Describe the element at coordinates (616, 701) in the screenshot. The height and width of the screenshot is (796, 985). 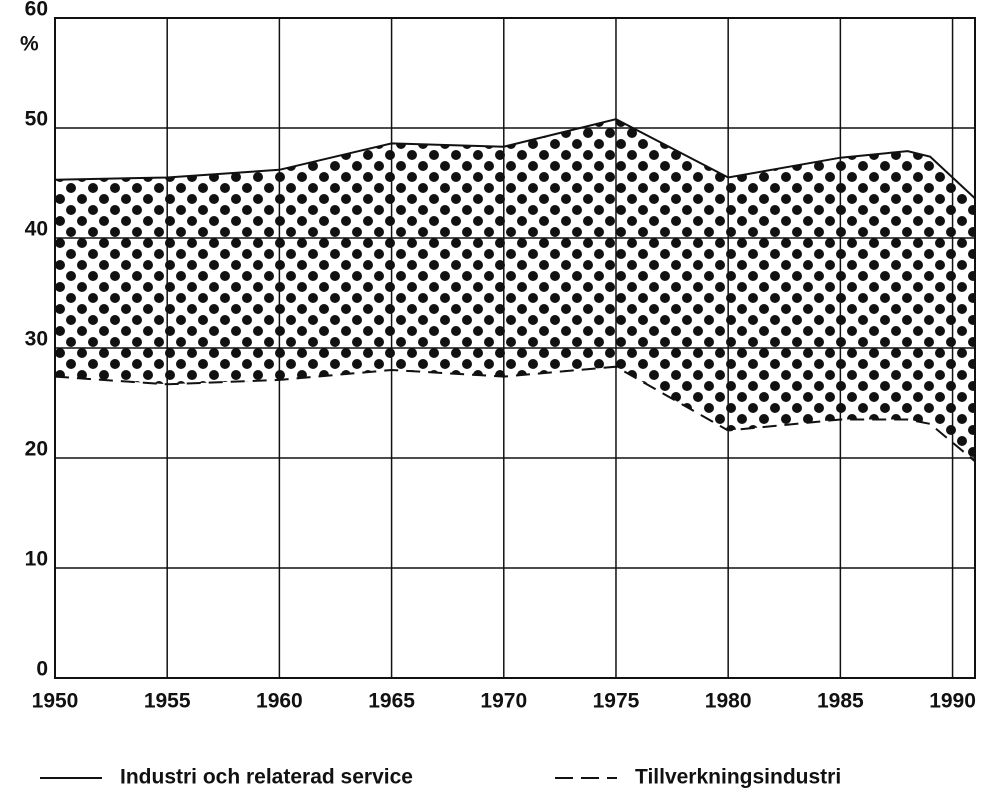
I see `x-tick-label: 1975` at that location.